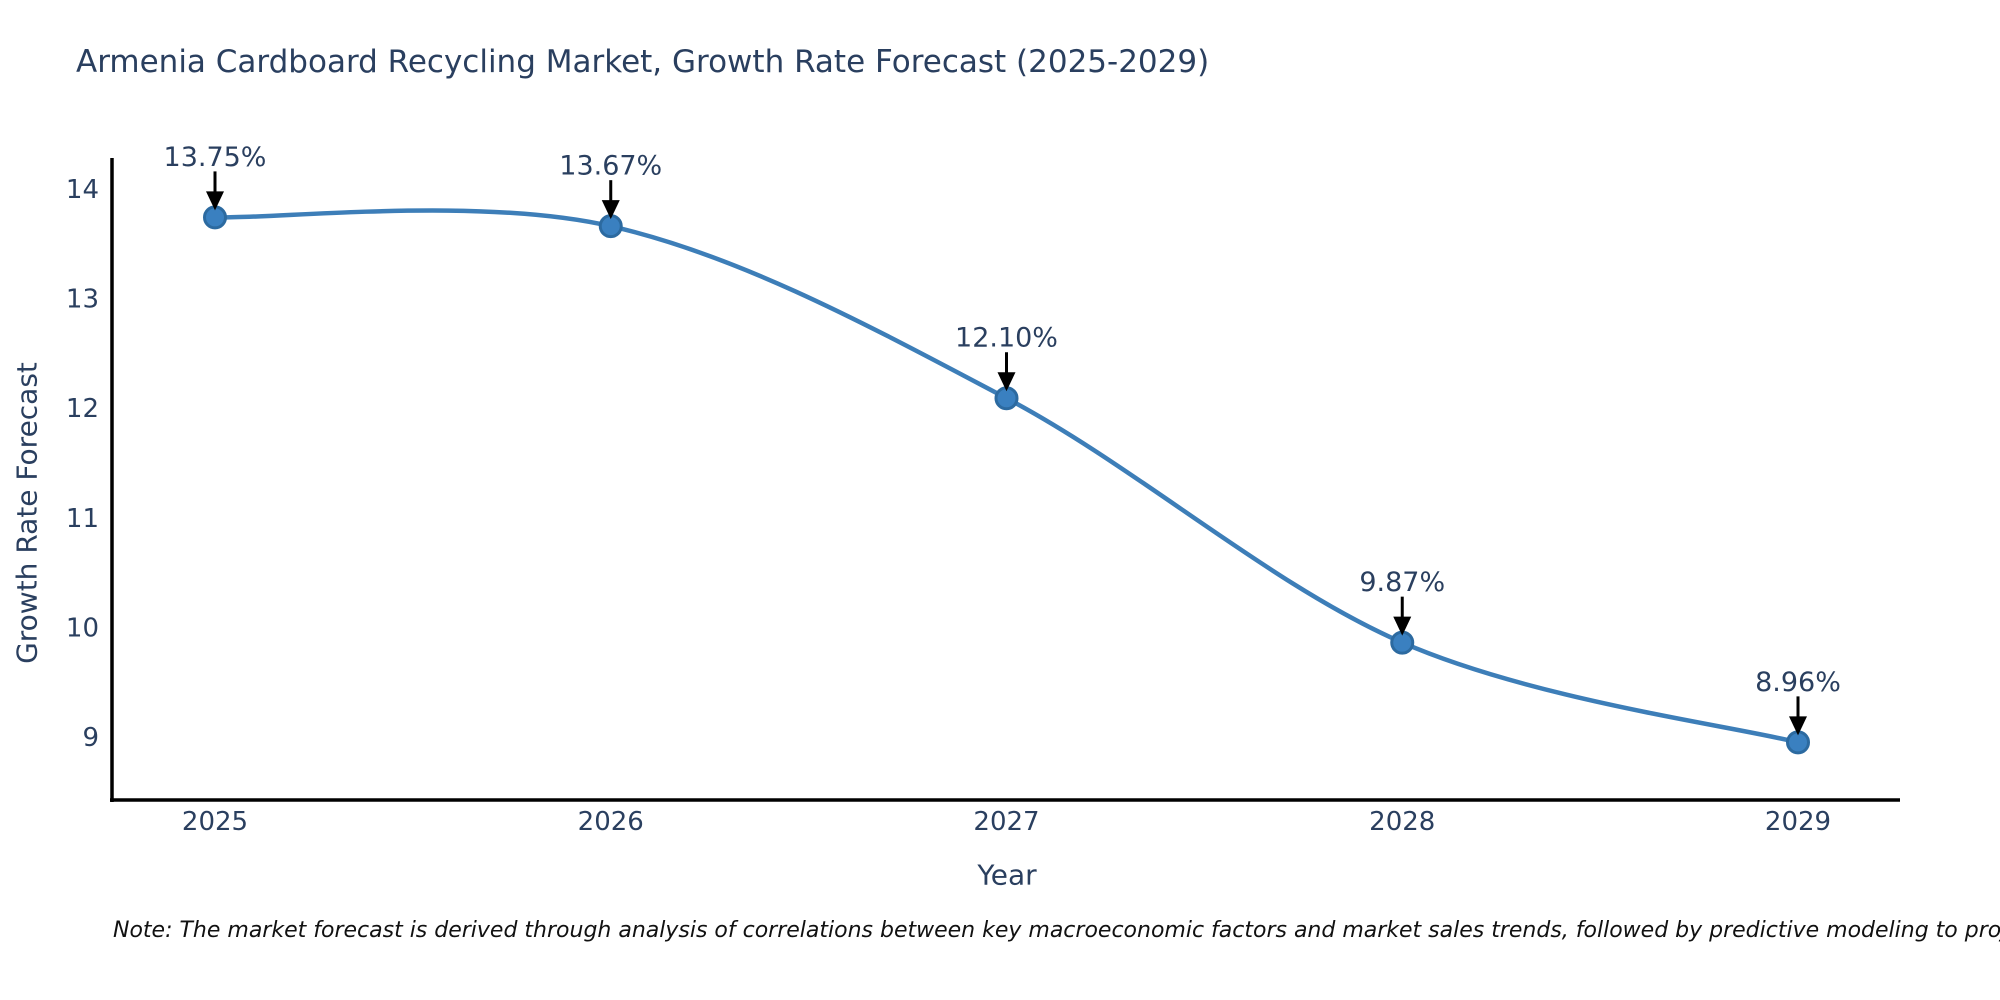 The image size is (2000, 1000). Describe the element at coordinates (610, 166) in the screenshot. I see `annotation-label: 13.67%` at that location.